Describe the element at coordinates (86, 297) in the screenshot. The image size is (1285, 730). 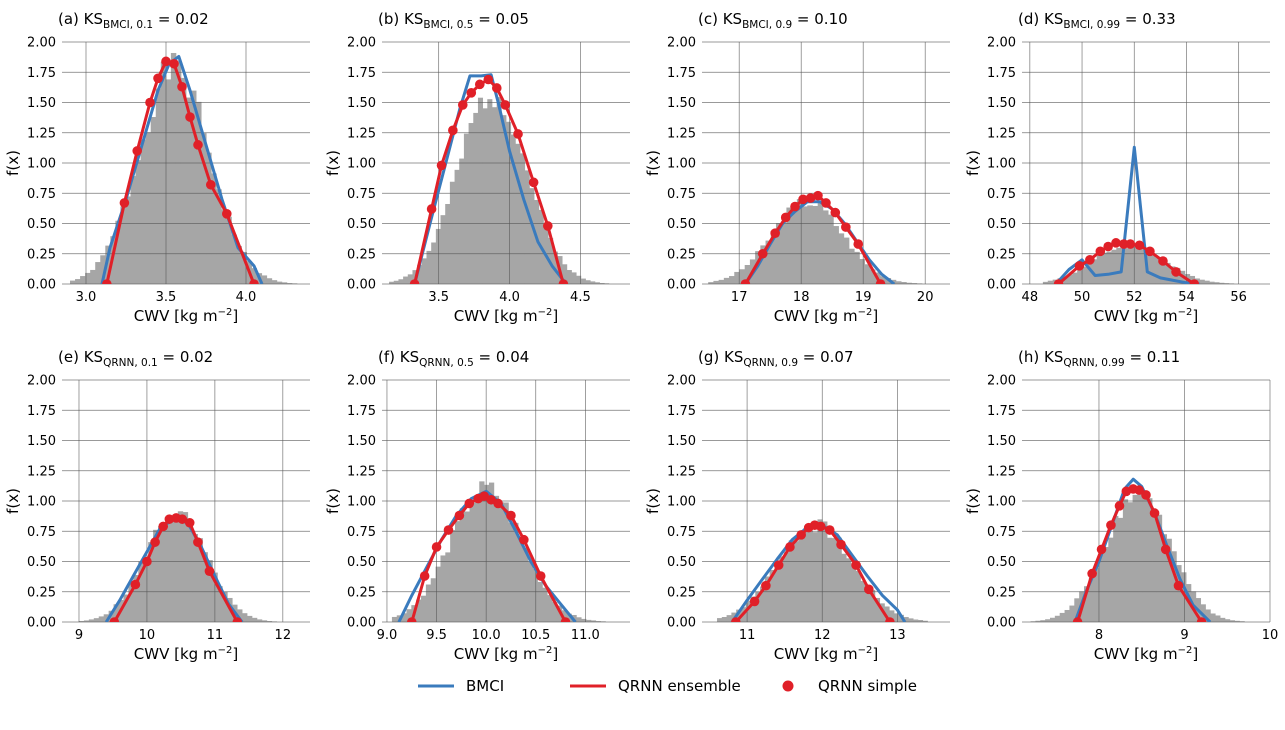
I see `x-tick-label: 3.0` at that location.